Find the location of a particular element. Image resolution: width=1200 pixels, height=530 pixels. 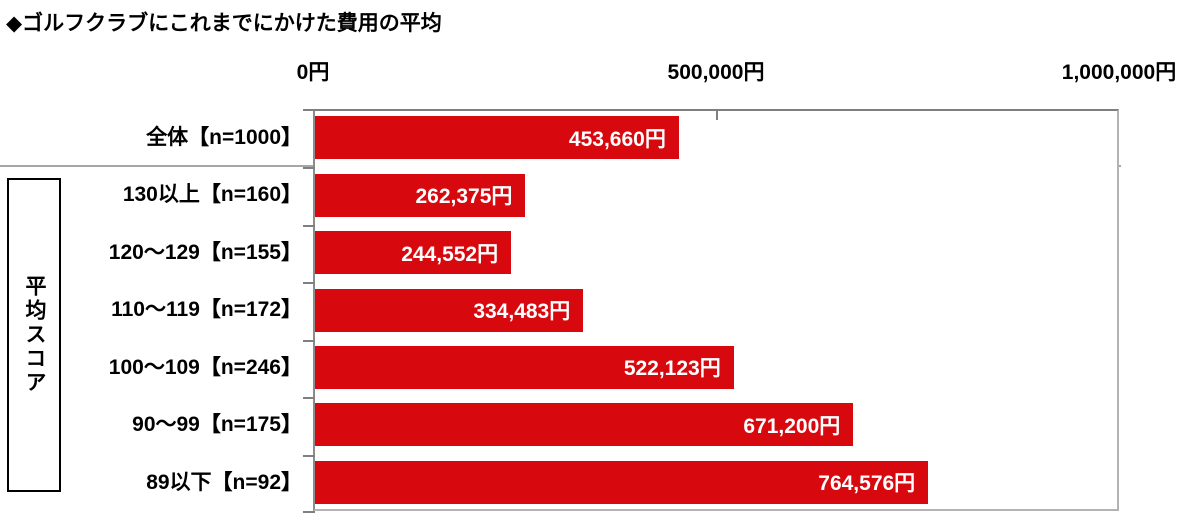

bar-value-label-3: 334,483円 is located at coordinates (522, 311).